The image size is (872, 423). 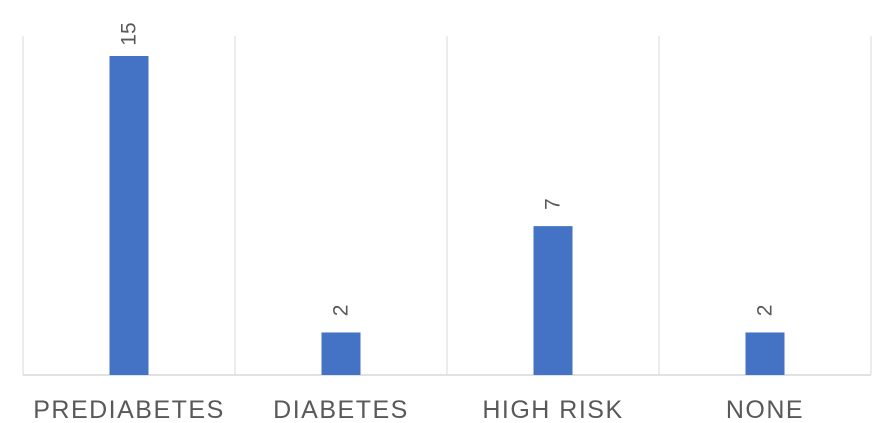 What do you see at coordinates (553, 300) in the screenshot?
I see `bar-high-risk` at bounding box center [553, 300].